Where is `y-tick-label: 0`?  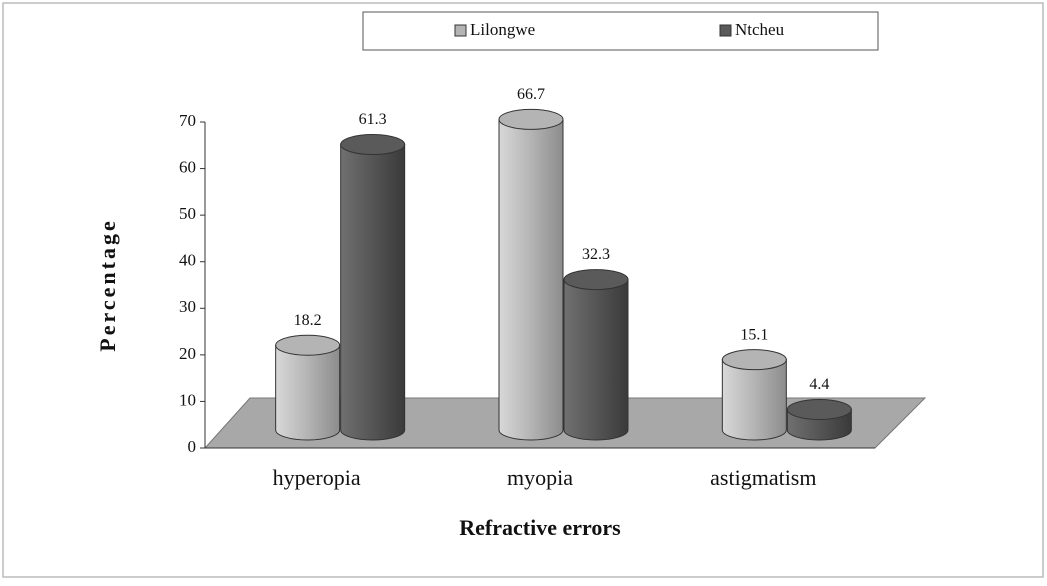
y-tick-label: 0 is located at coordinates (192, 446).